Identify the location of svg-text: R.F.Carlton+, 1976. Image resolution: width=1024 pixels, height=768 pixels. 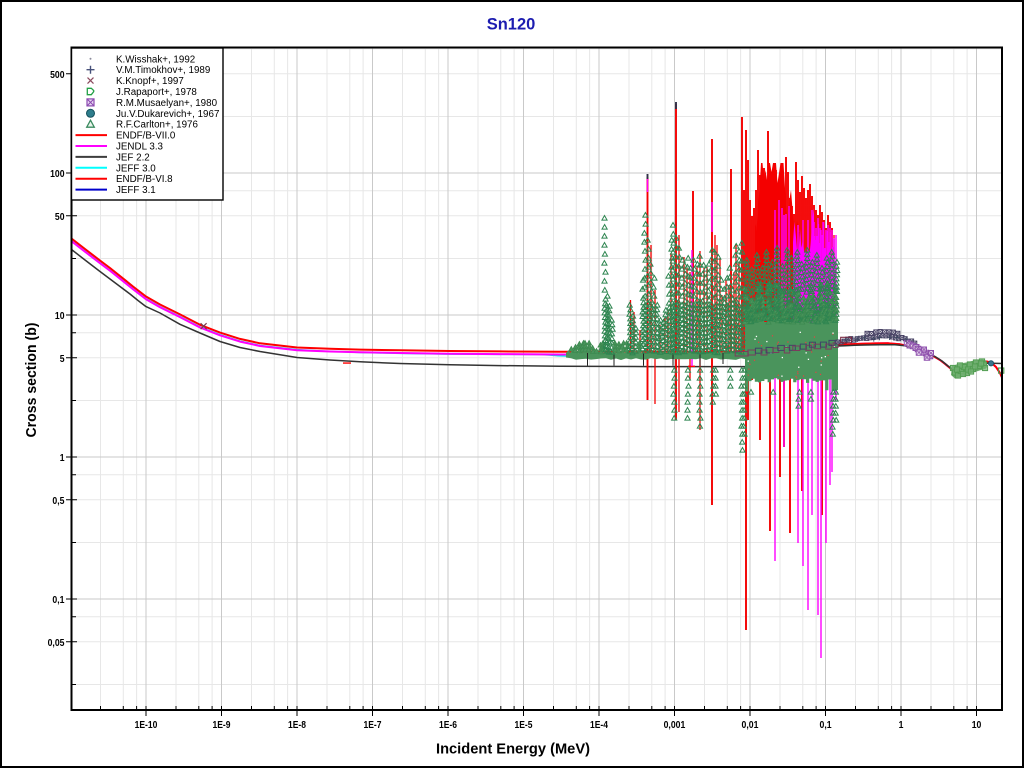
(157, 125).